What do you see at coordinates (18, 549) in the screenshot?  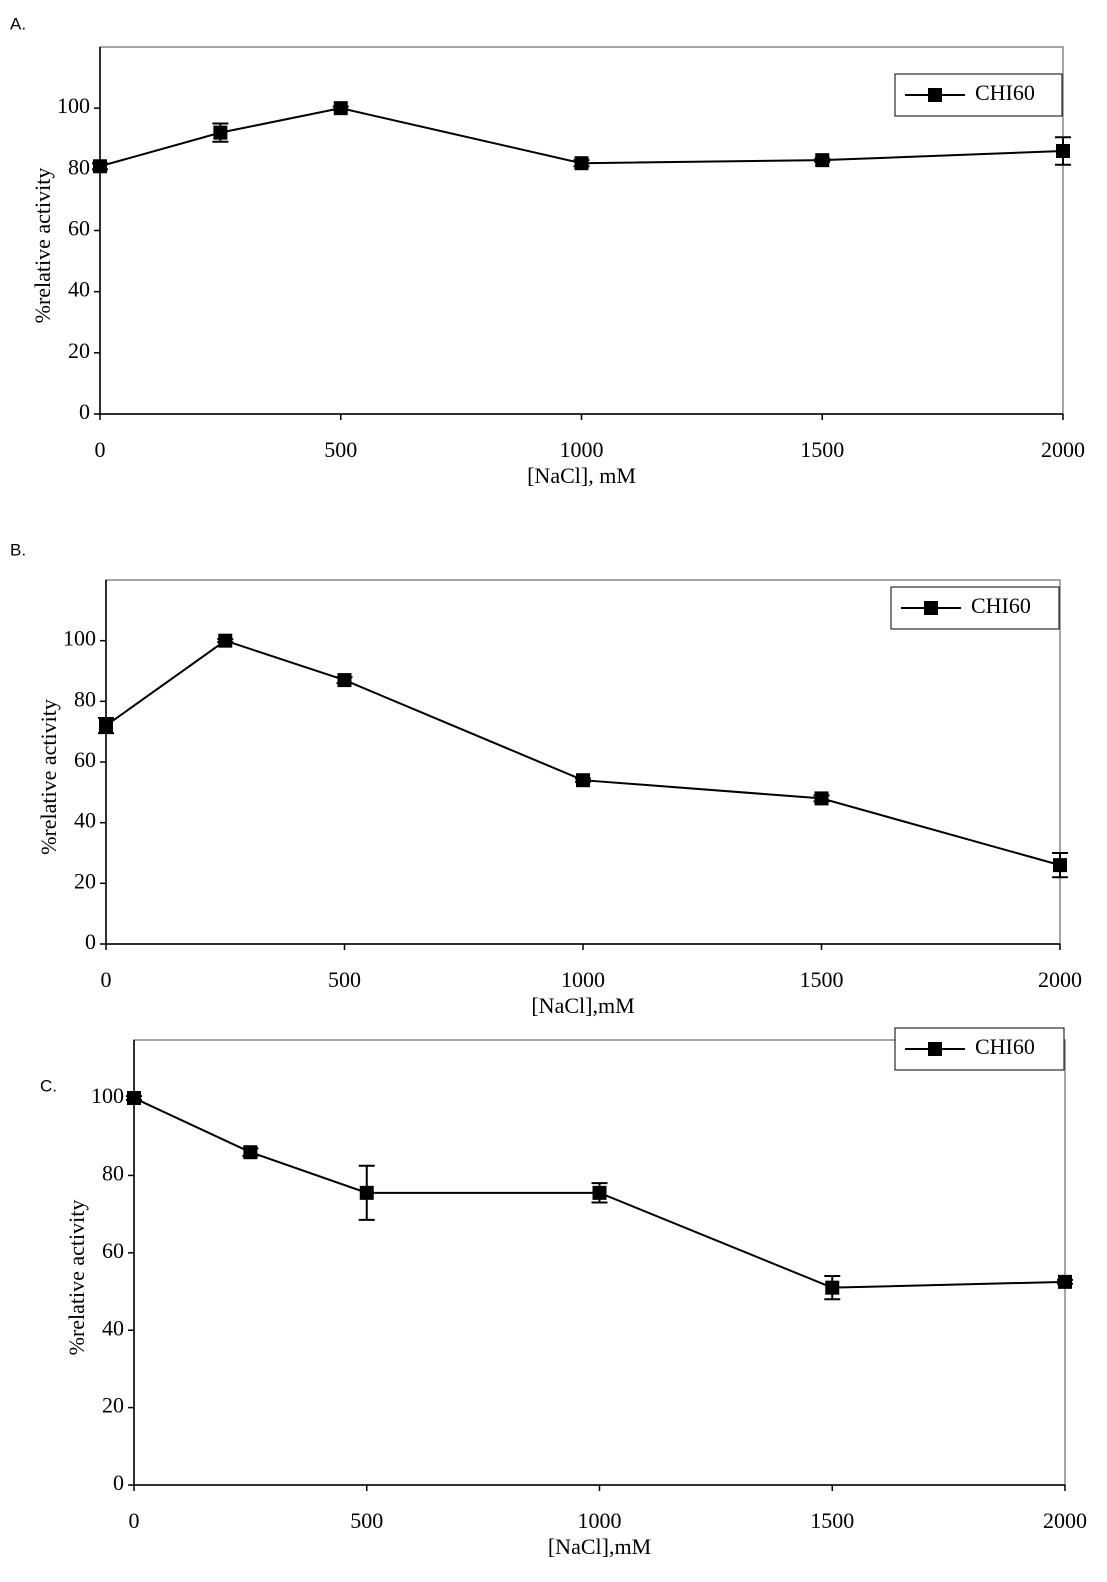 I see `panel-label: B.` at bounding box center [18, 549].